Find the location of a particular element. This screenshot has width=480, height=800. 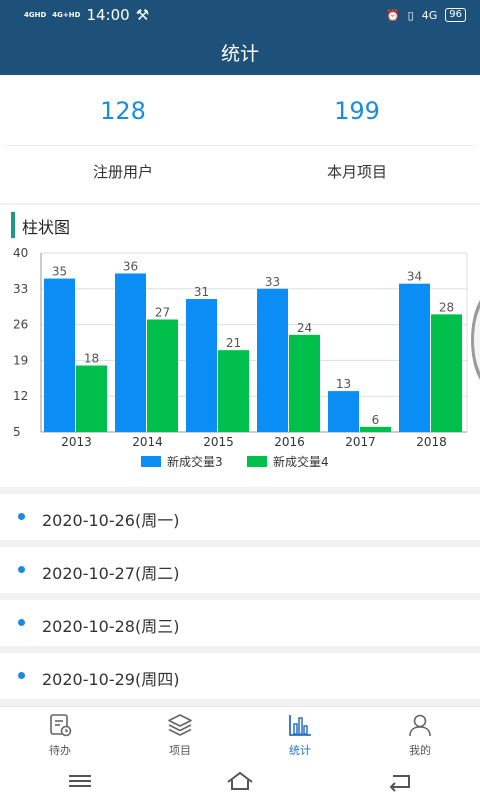

status-bar: 4GHD 4G+HD 14:00 ⚒ ⏰ ▯ 4G 96 is located at coordinates (240, 15).